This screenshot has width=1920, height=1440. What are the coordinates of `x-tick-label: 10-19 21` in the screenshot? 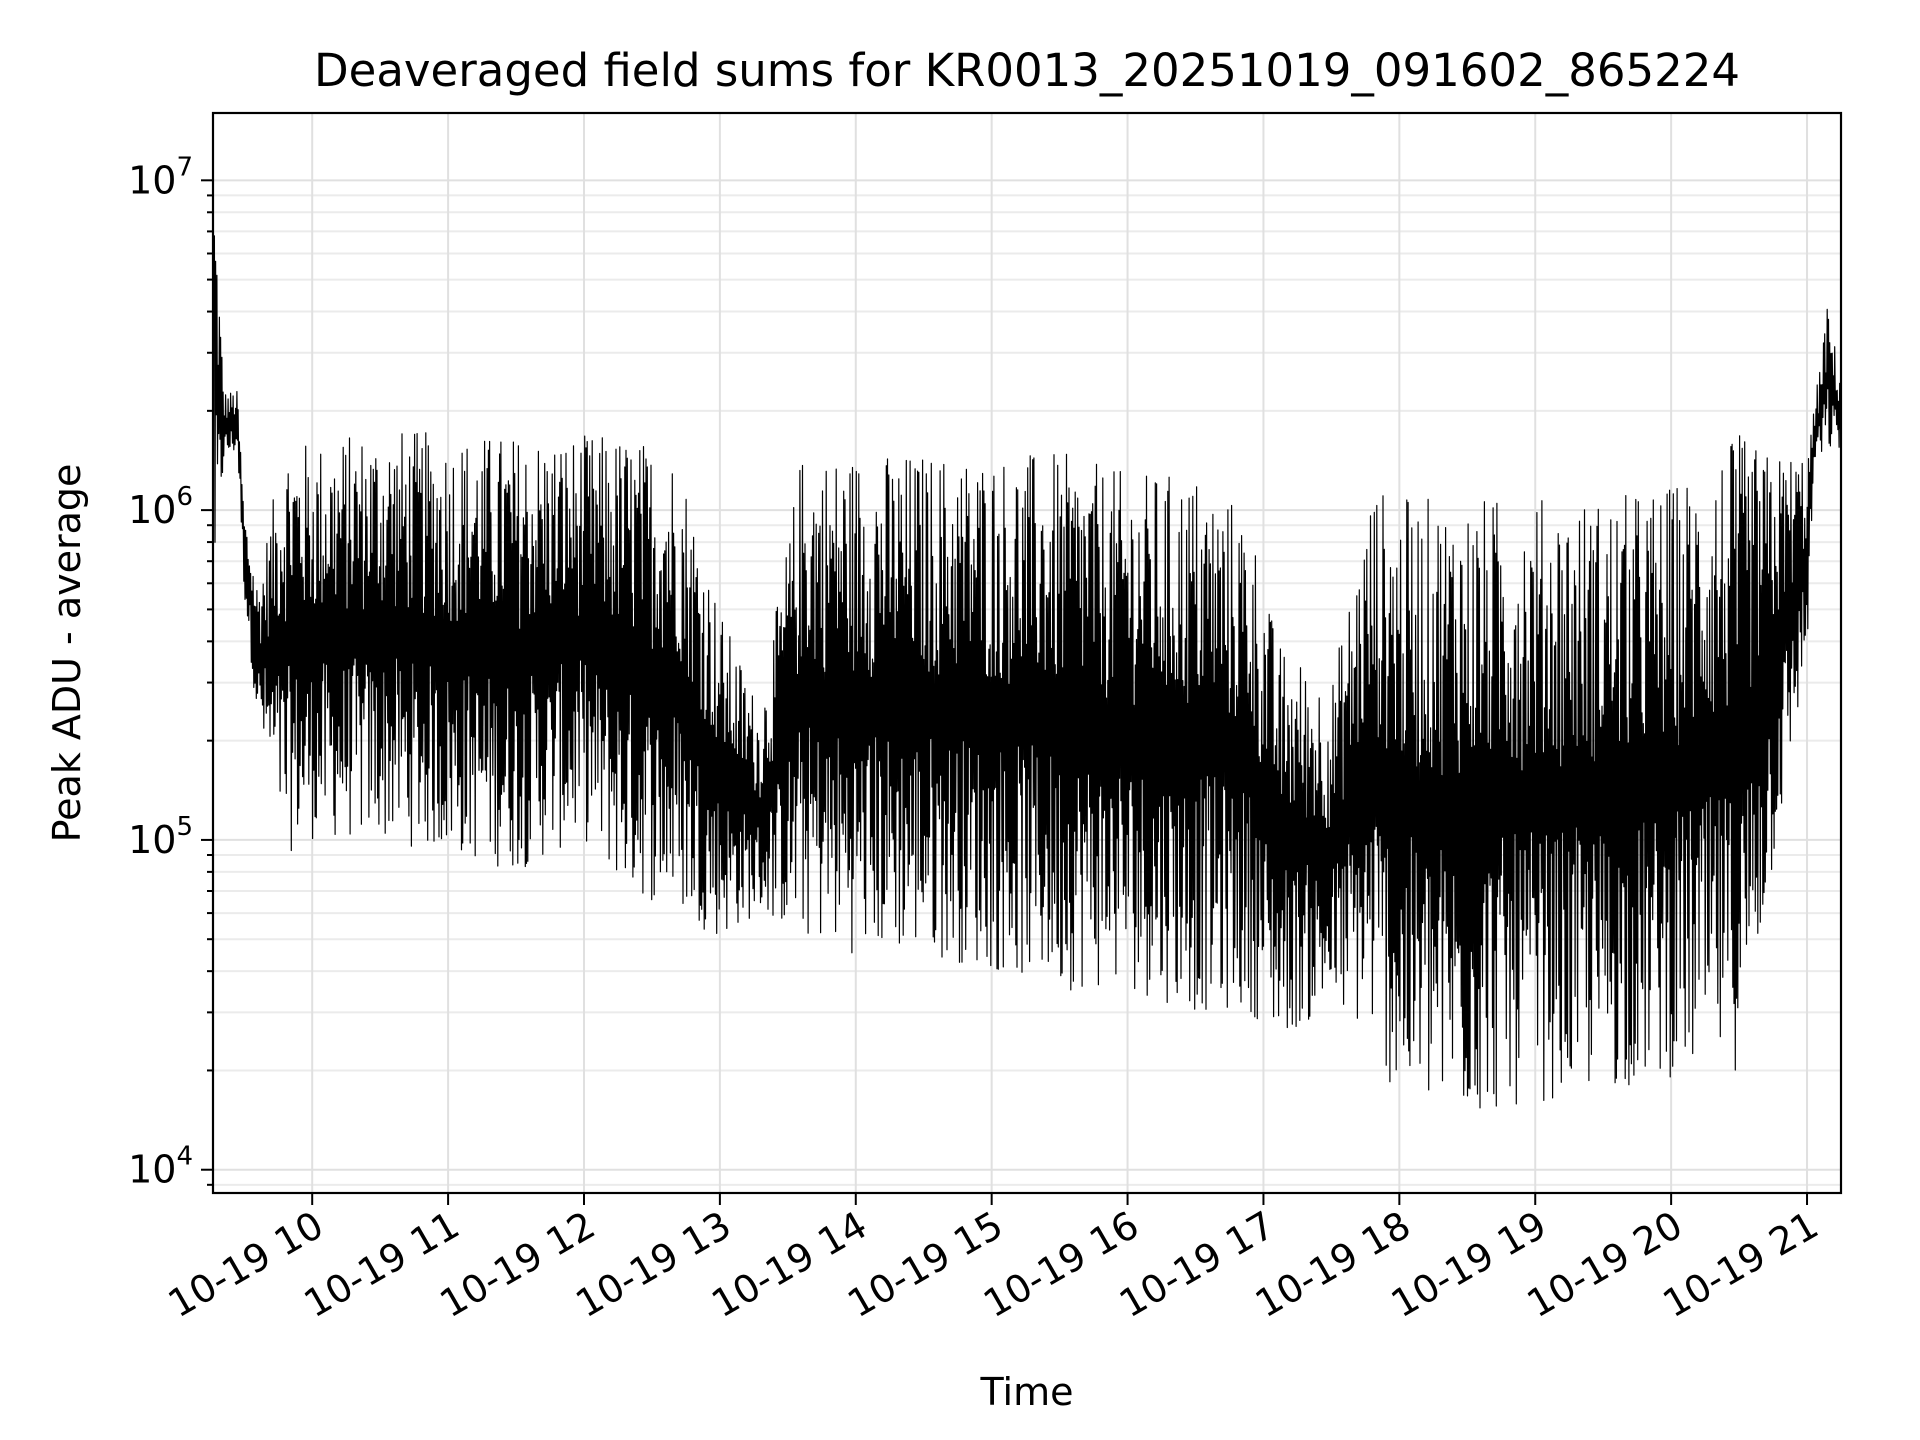 It's located at (1741, 1265).